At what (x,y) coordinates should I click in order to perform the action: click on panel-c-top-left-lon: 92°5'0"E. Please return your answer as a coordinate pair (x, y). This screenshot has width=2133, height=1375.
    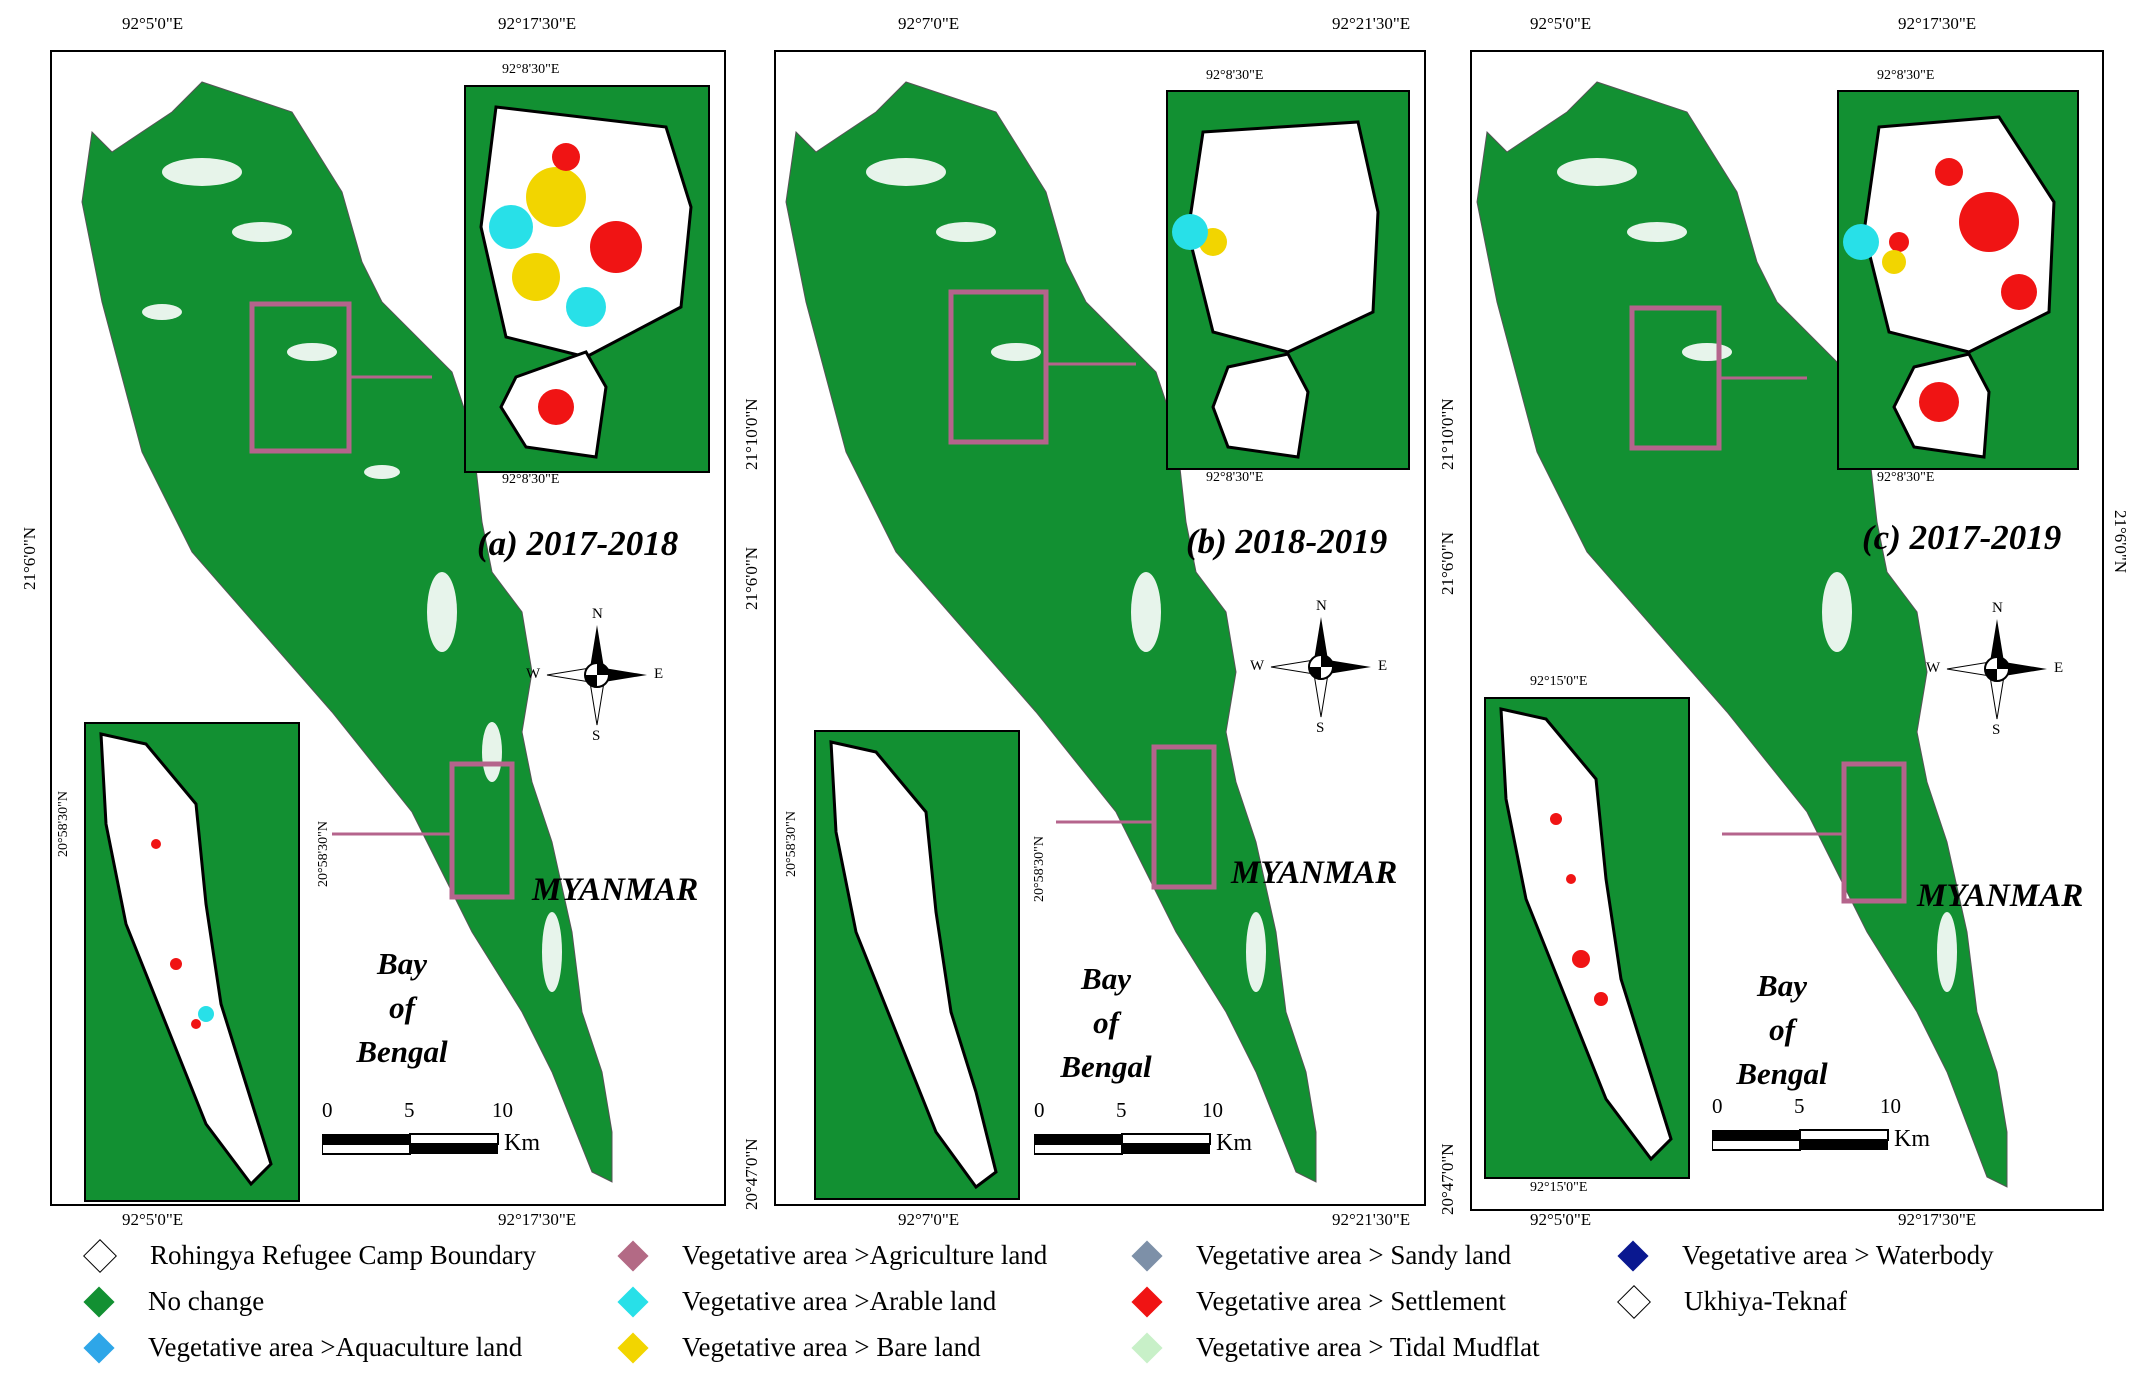
    Looking at the image, I should click on (1561, 23).